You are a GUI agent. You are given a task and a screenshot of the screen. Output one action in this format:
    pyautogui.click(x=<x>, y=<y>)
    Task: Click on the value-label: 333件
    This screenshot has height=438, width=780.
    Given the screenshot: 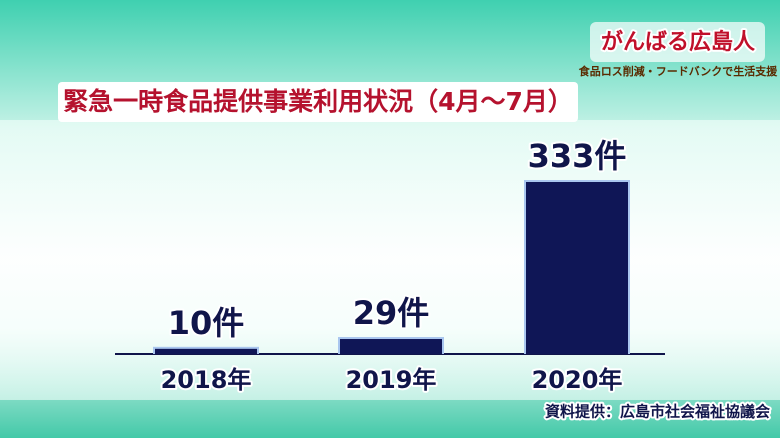 What is the action you would take?
    pyautogui.click(x=577, y=156)
    